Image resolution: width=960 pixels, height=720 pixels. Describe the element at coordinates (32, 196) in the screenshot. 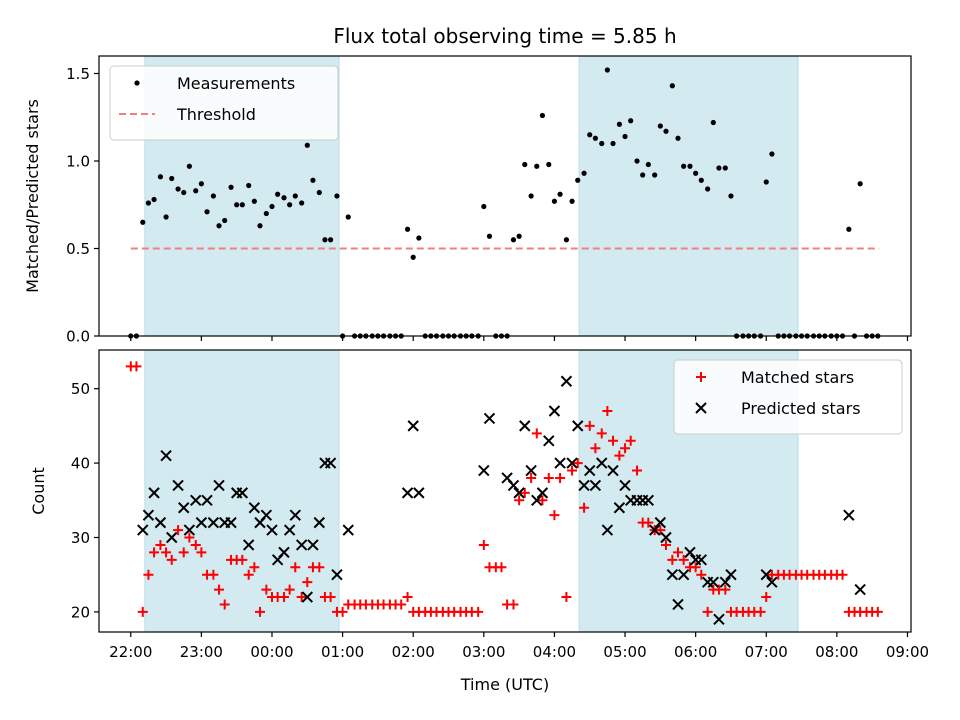

I see `panel-ratio-ylabel: Matched/Predicted stars` at that location.